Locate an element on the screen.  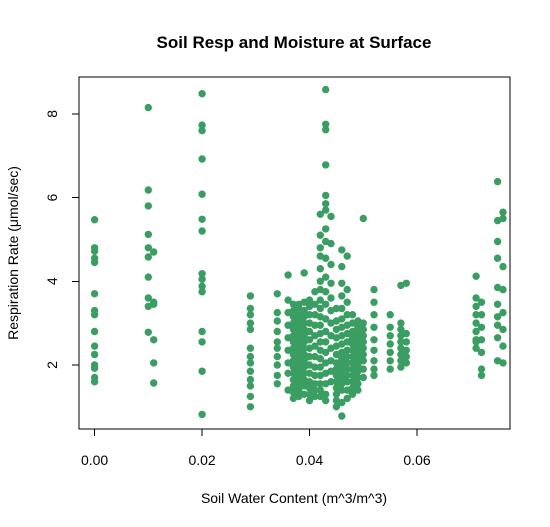
y-axis-label: Respiration Rate (μmol/sec) is located at coordinates (13, 253).